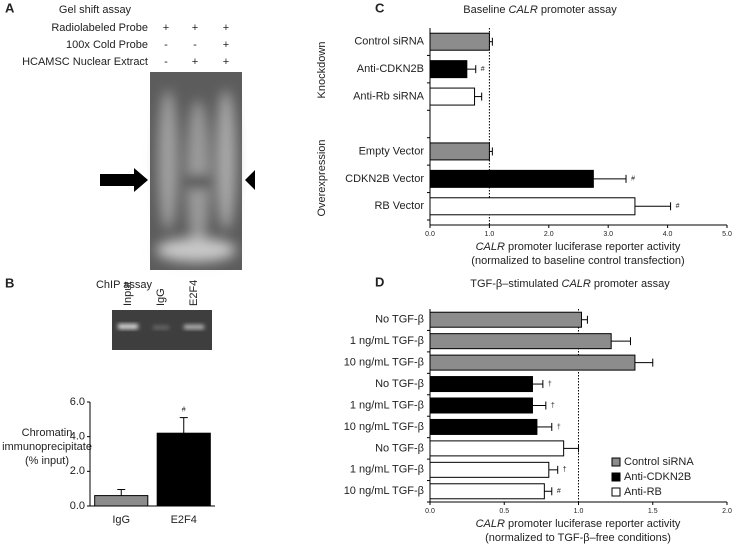 The width and height of the screenshot is (745, 553). What do you see at coordinates (399, 206) in the screenshot?
I see `category-label: RB Vector` at bounding box center [399, 206].